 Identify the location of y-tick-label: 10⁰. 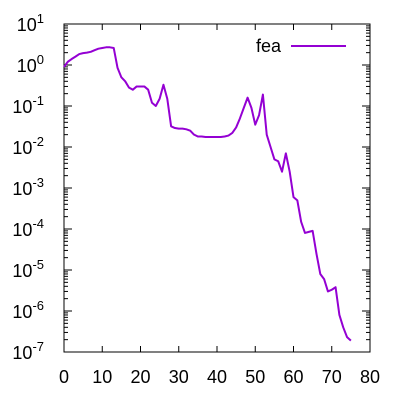
(30, 64).